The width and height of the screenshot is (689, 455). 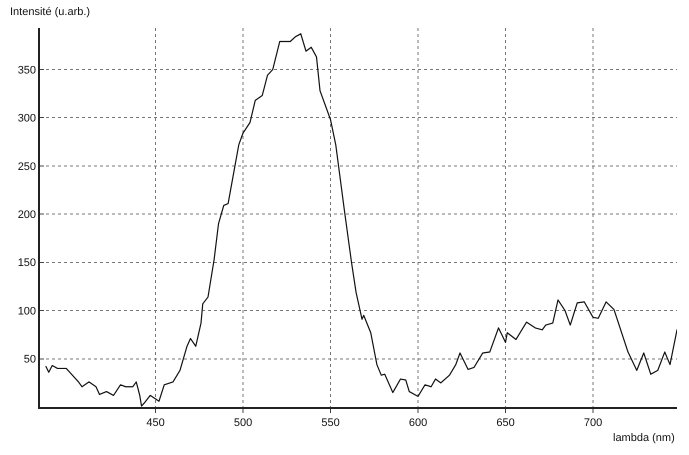 I want to click on x-tick-label: 600, so click(x=418, y=422).